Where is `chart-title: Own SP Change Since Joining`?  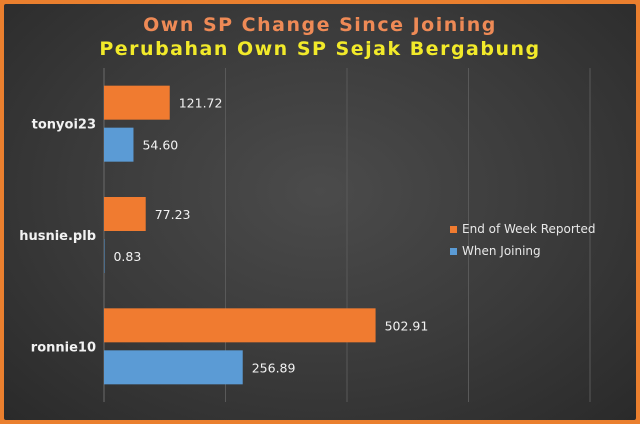
chart-title: Own SP Change Since Joining is located at coordinates (320, 25).